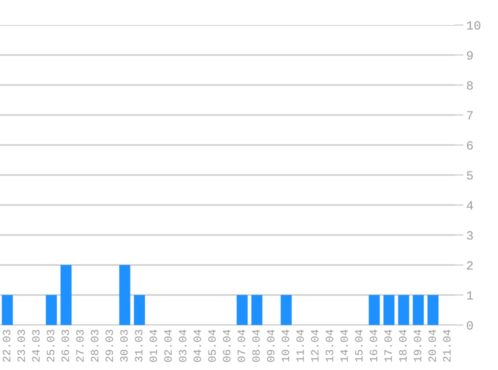 This screenshot has width=498, height=370. I want to click on x-tick-label: 03.04, so click(182, 346).